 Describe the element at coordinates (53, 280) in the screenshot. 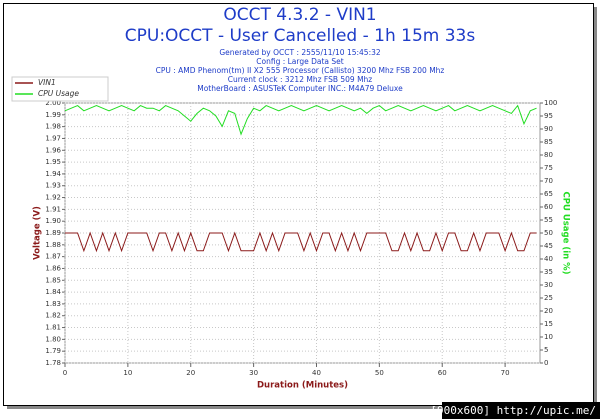

I see `y-tick-label: 1.85` at that location.